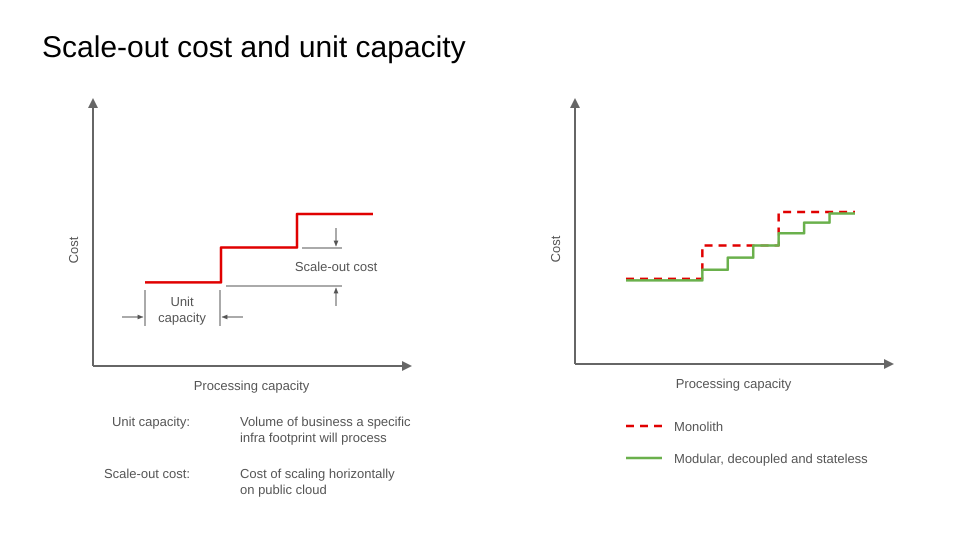 This screenshot has width=960, height=540. Describe the element at coordinates (254, 47) in the screenshot. I see `chart-title: Scale-out cost and unit capacity` at that location.